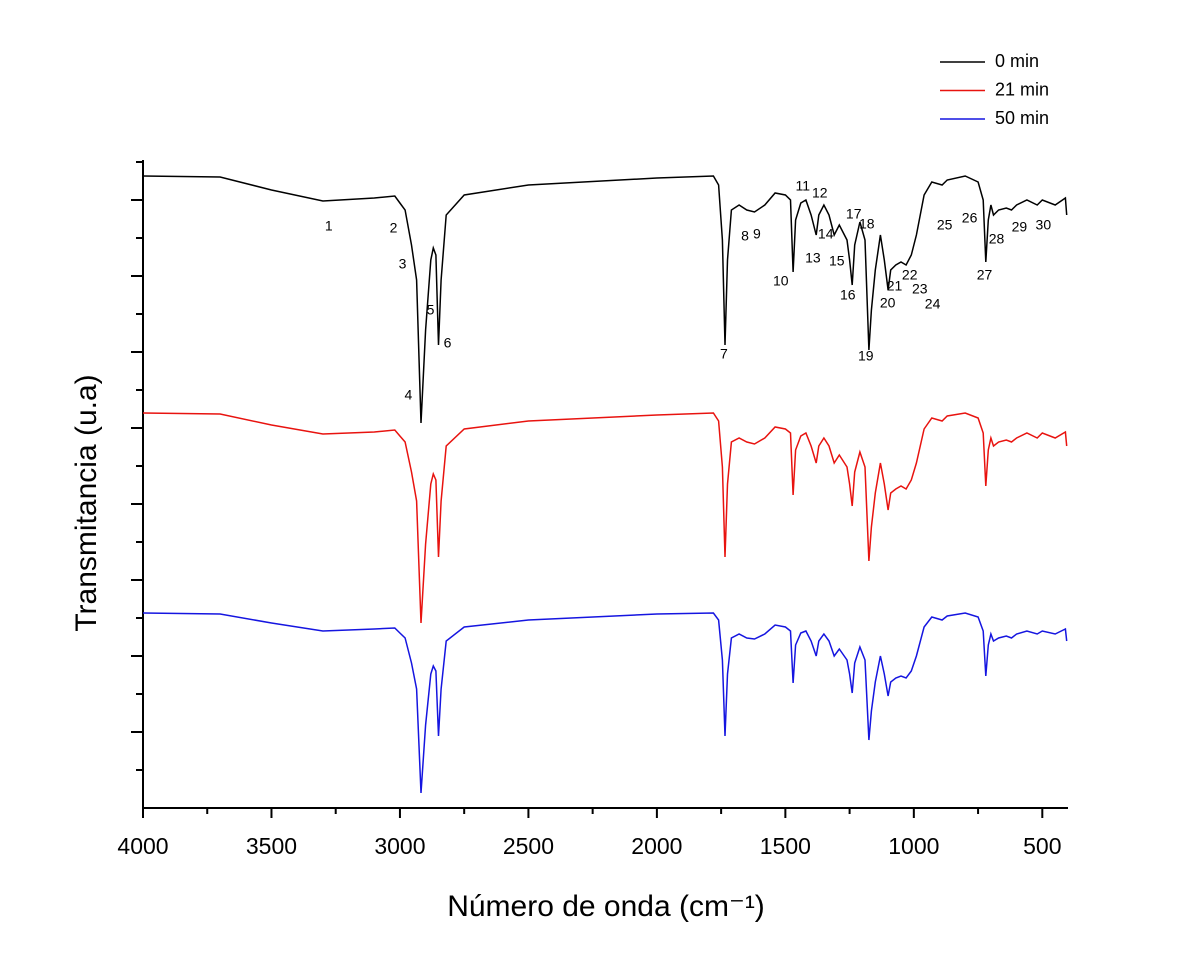 The width and height of the screenshot is (1181, 974). Describe the element at coordinates (813, 258) in the screenshot. I see `peak-label: 13` at that location.